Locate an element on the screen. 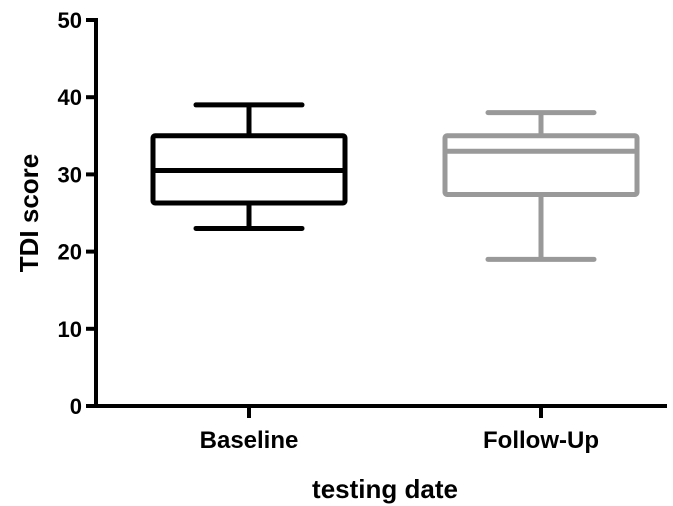  y-tick-label-30: 30 is located at coordinates (70, 174).